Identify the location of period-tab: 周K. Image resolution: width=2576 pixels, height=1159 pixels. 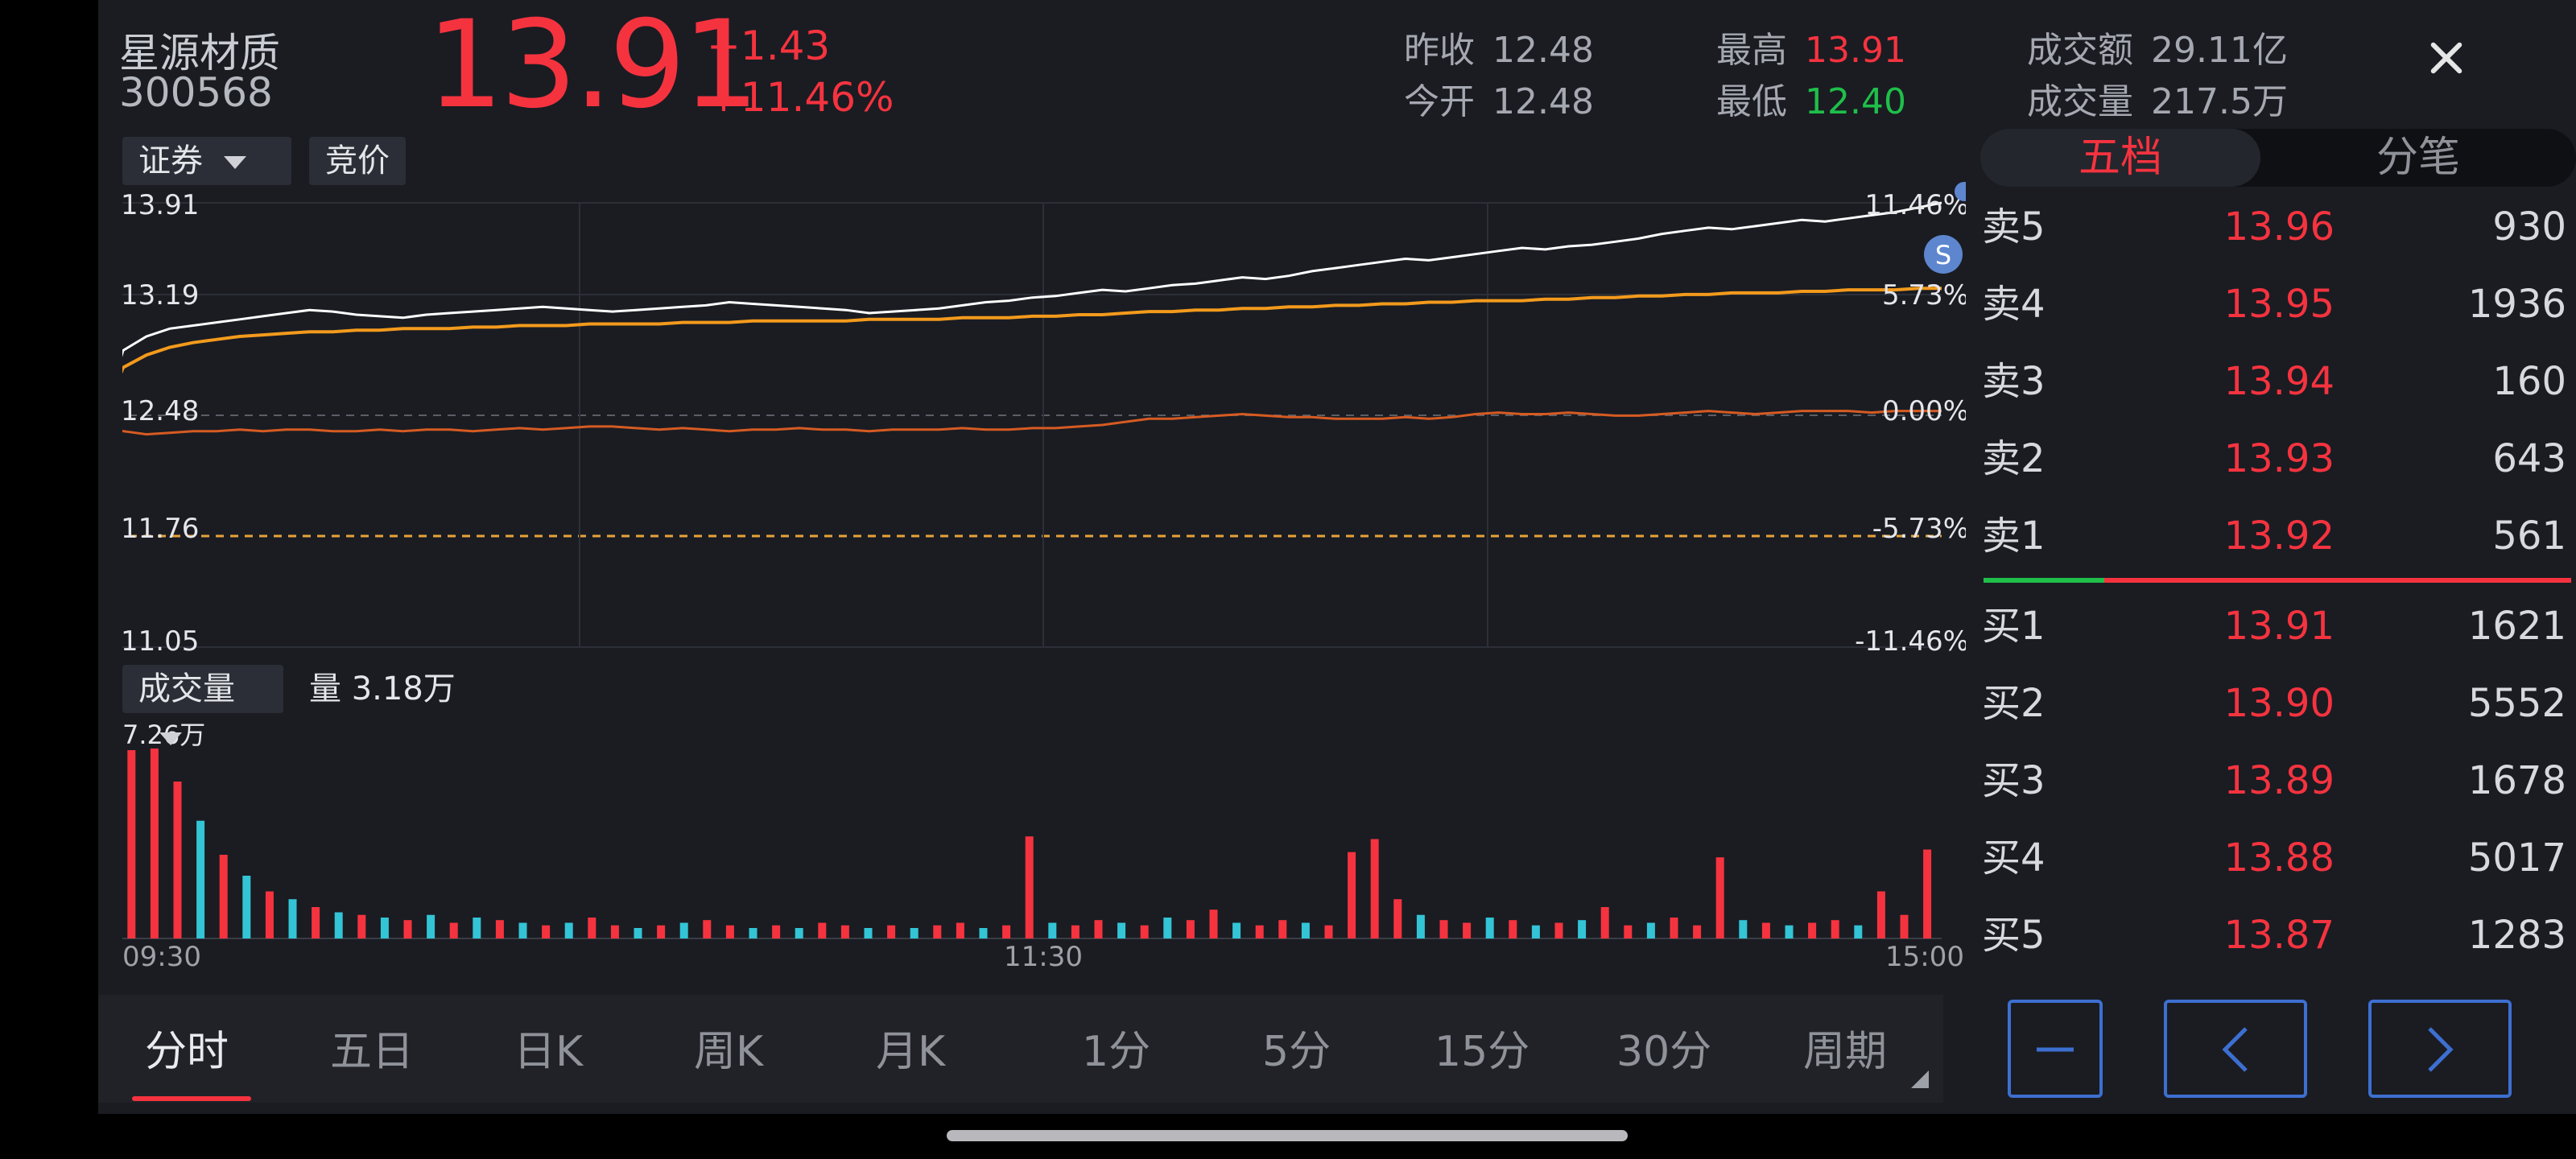
(729, 1052).